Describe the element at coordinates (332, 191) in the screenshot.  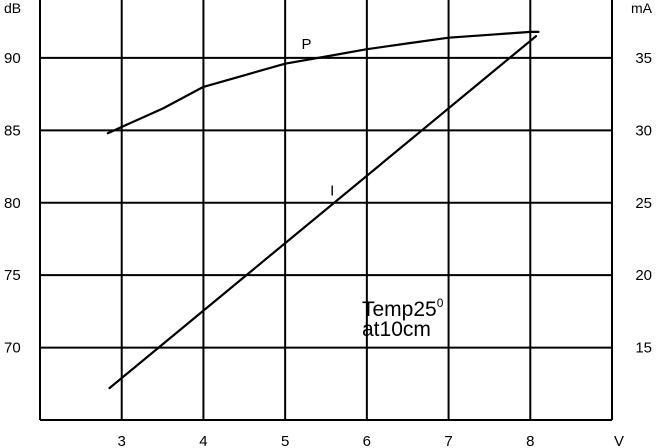
I see `series-label-i: I` at that location.